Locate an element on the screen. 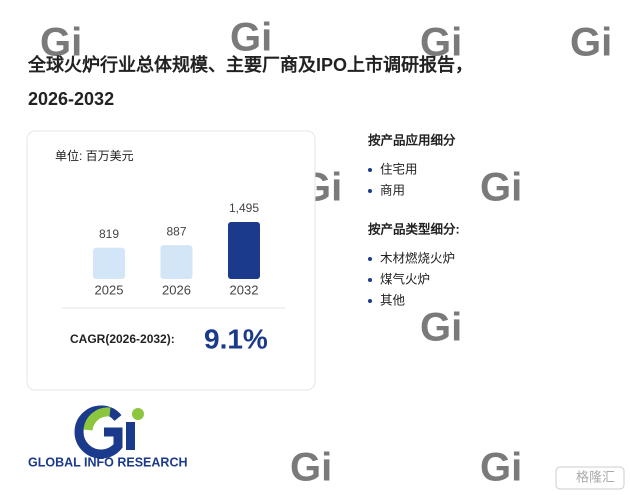 The height and width of the screenshot is (495, 630). subtitle: 2026-2032 is located at coordinates (71, 99).